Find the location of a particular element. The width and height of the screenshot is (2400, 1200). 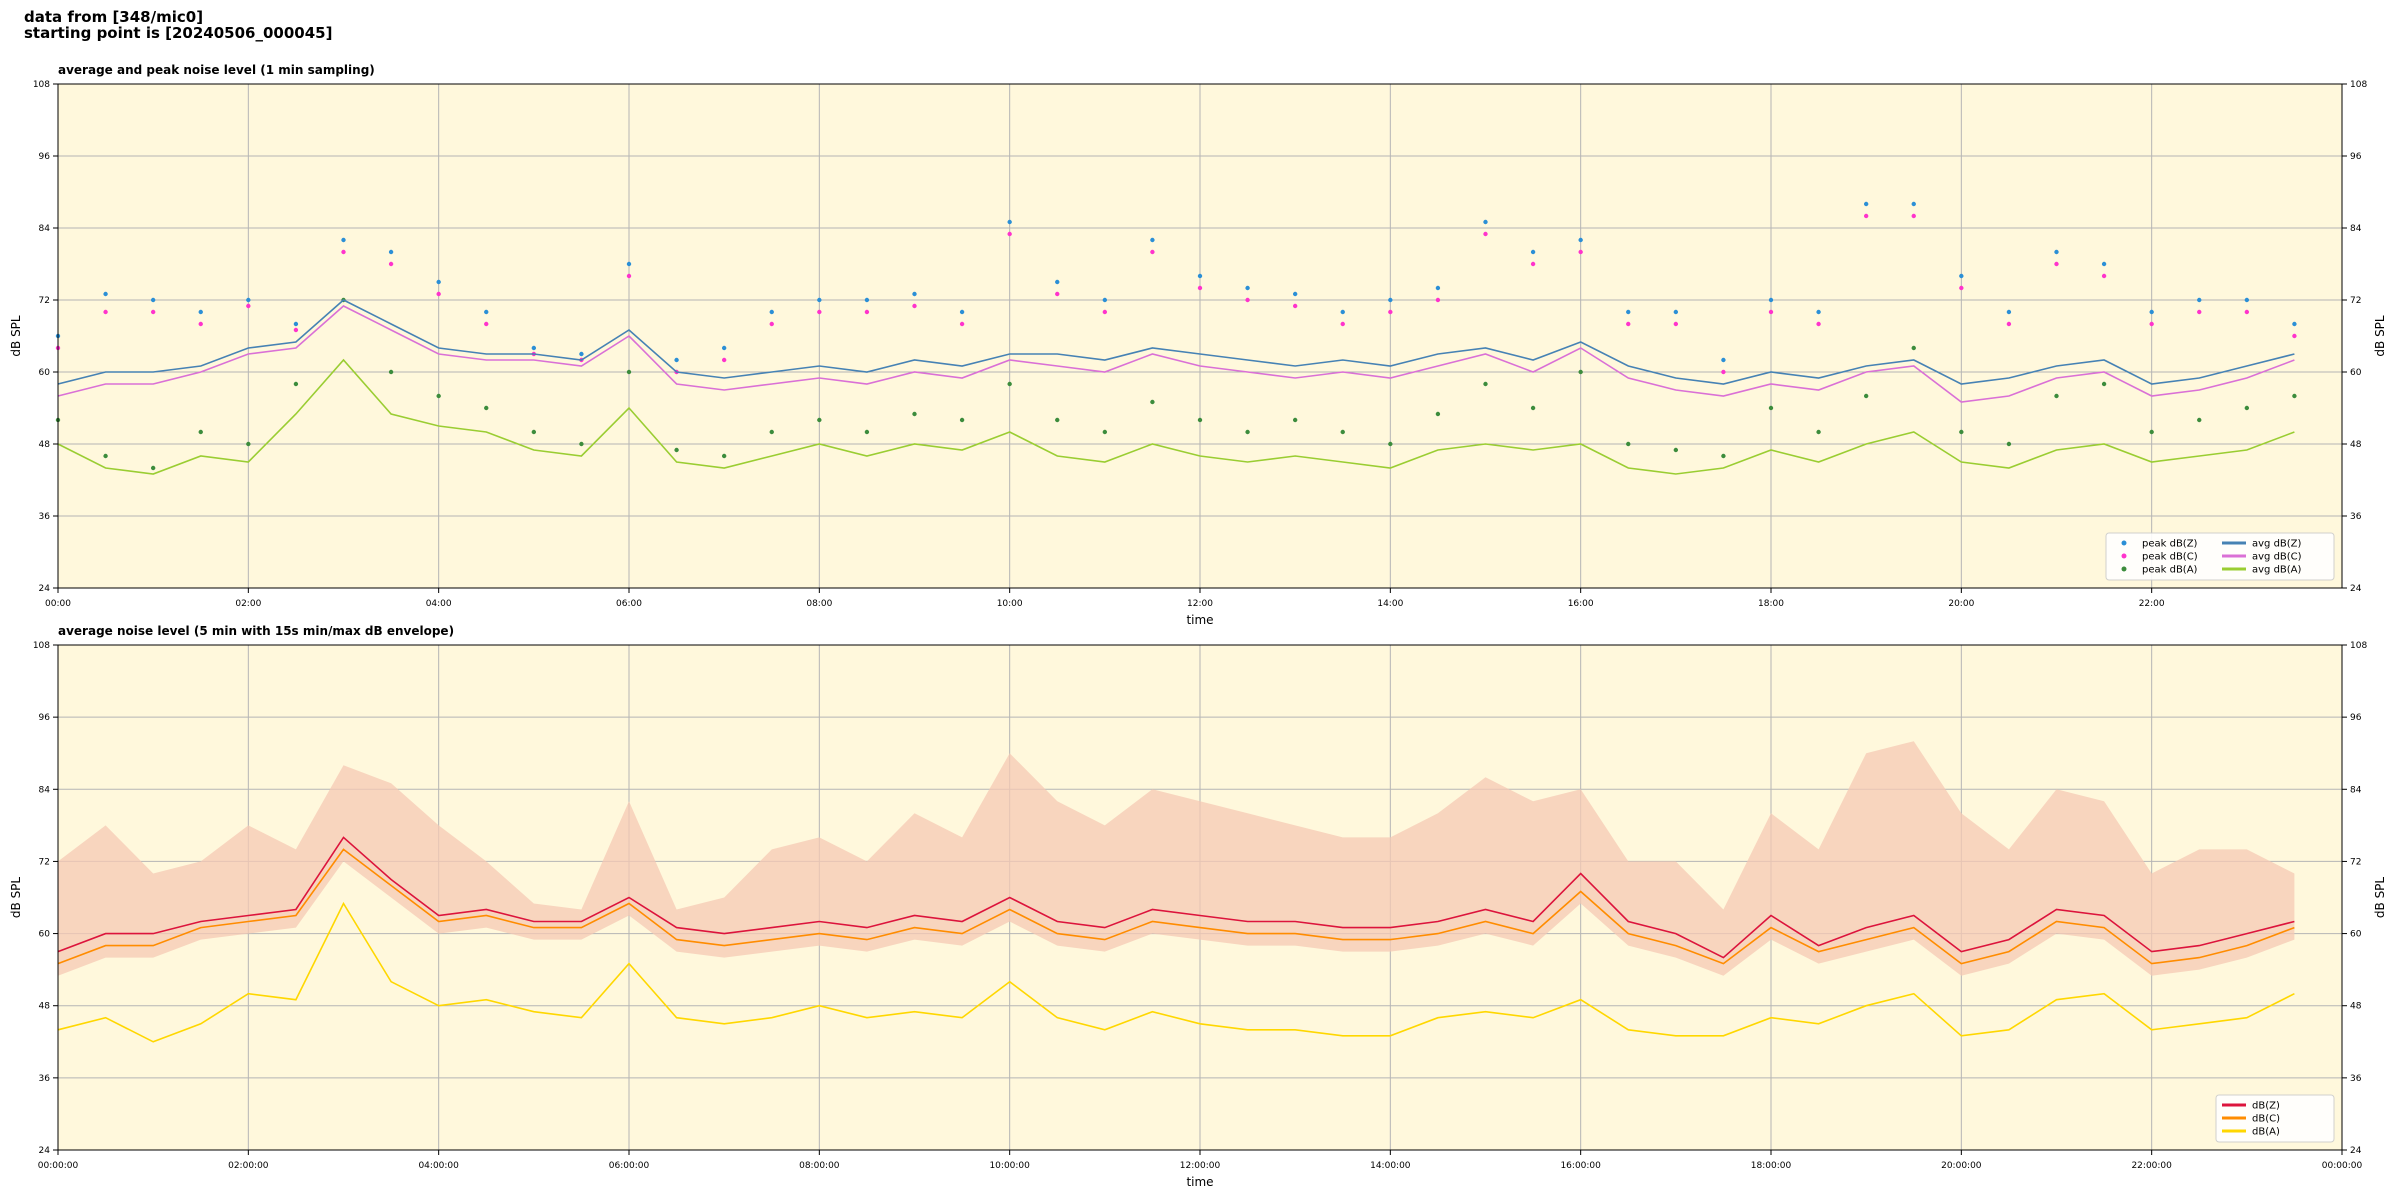

y-tick-label: 48 is located at coordinates (45, 445).